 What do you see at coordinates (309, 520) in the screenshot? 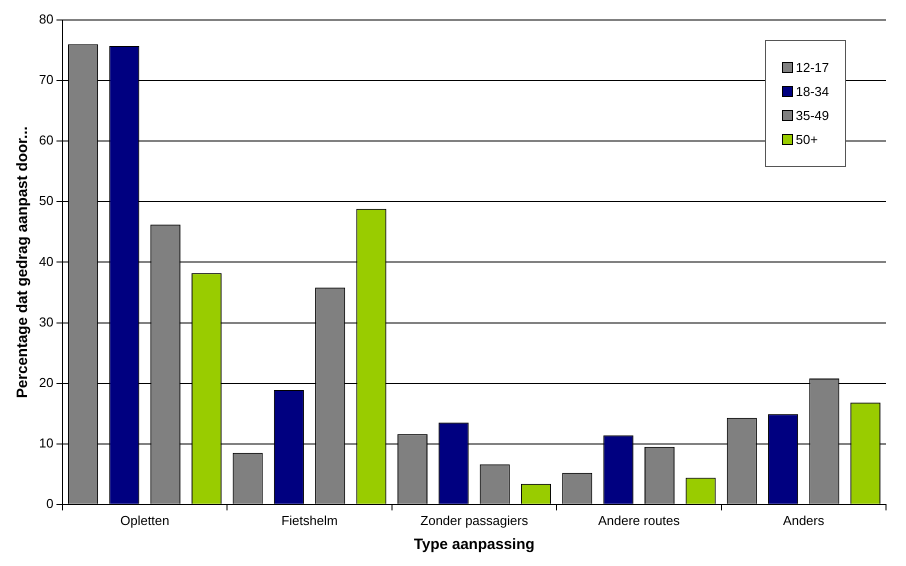
I see `x-tick-label: Fietshelm` at bounding box center [309, 520].